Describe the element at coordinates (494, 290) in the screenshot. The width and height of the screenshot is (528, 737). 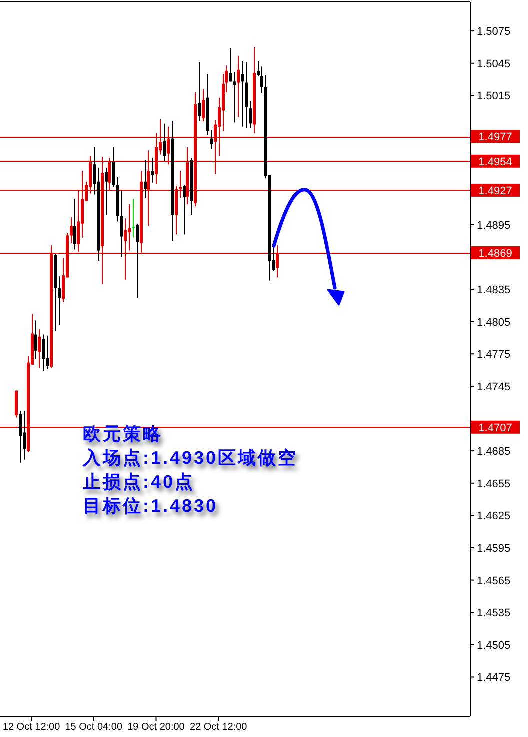
I see `y-tick-label: 1.4835` at that location.